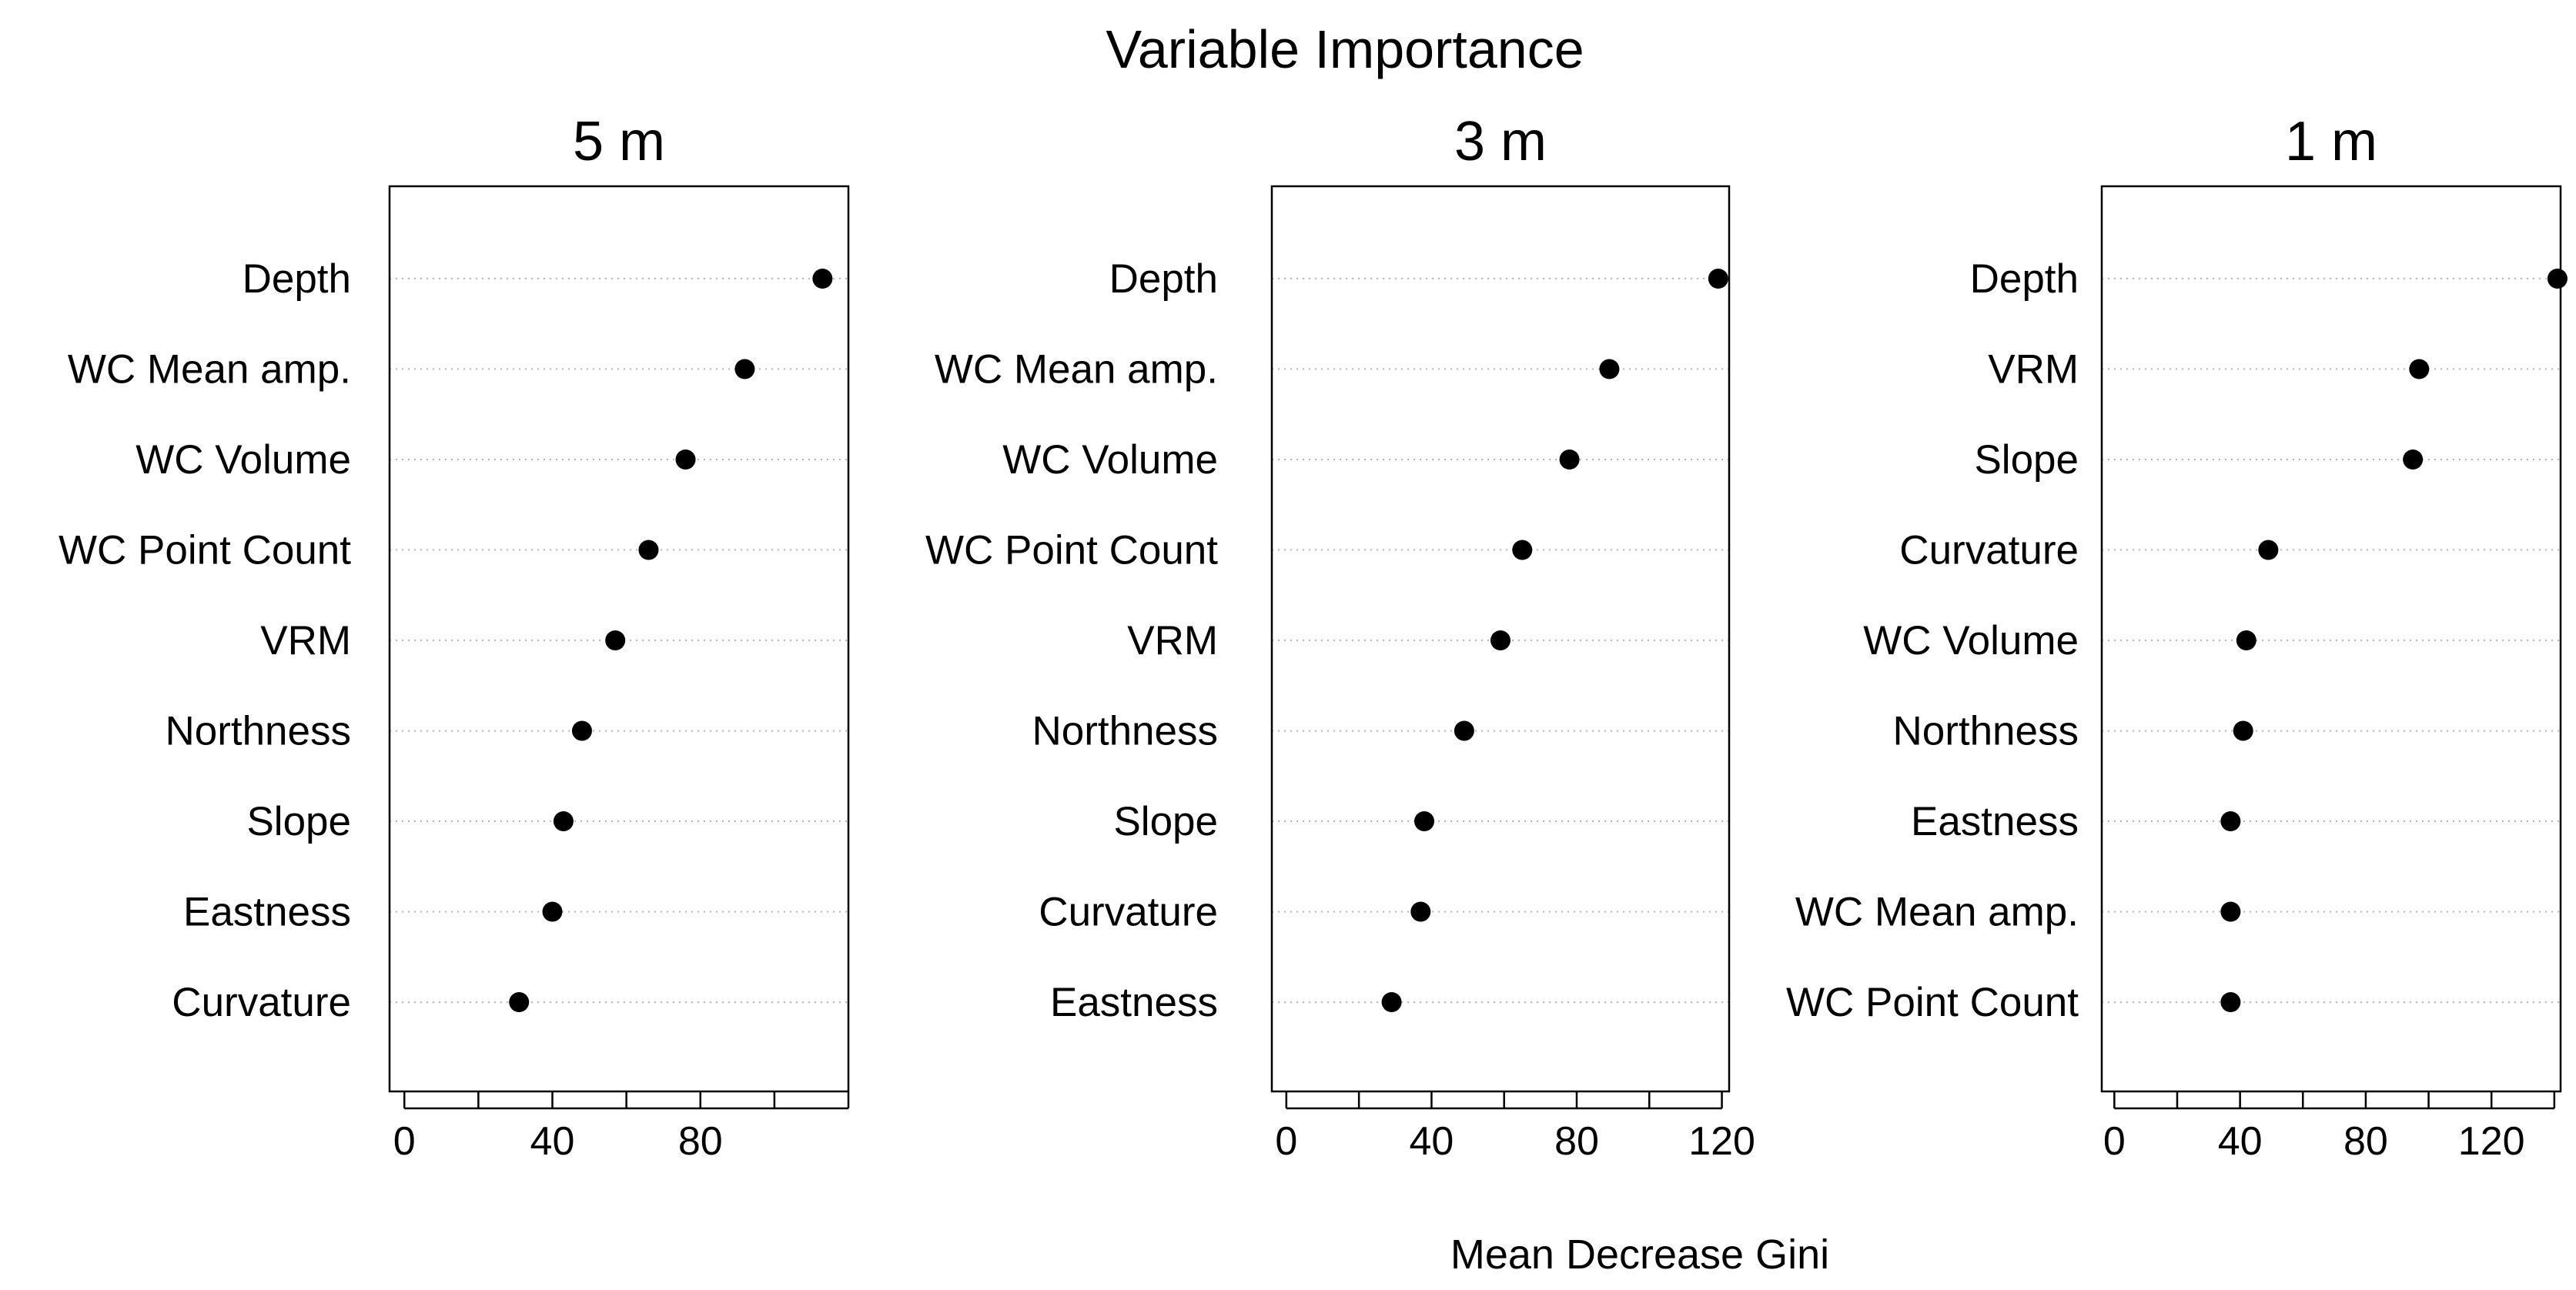 The height and width of the screenshot is (1290, 2576). What do you see at coordinates (1640, 1255) in the screenshot?
I see `x-axis-label: Mean Decrease Gini` at bounding box center [1640, 1255].